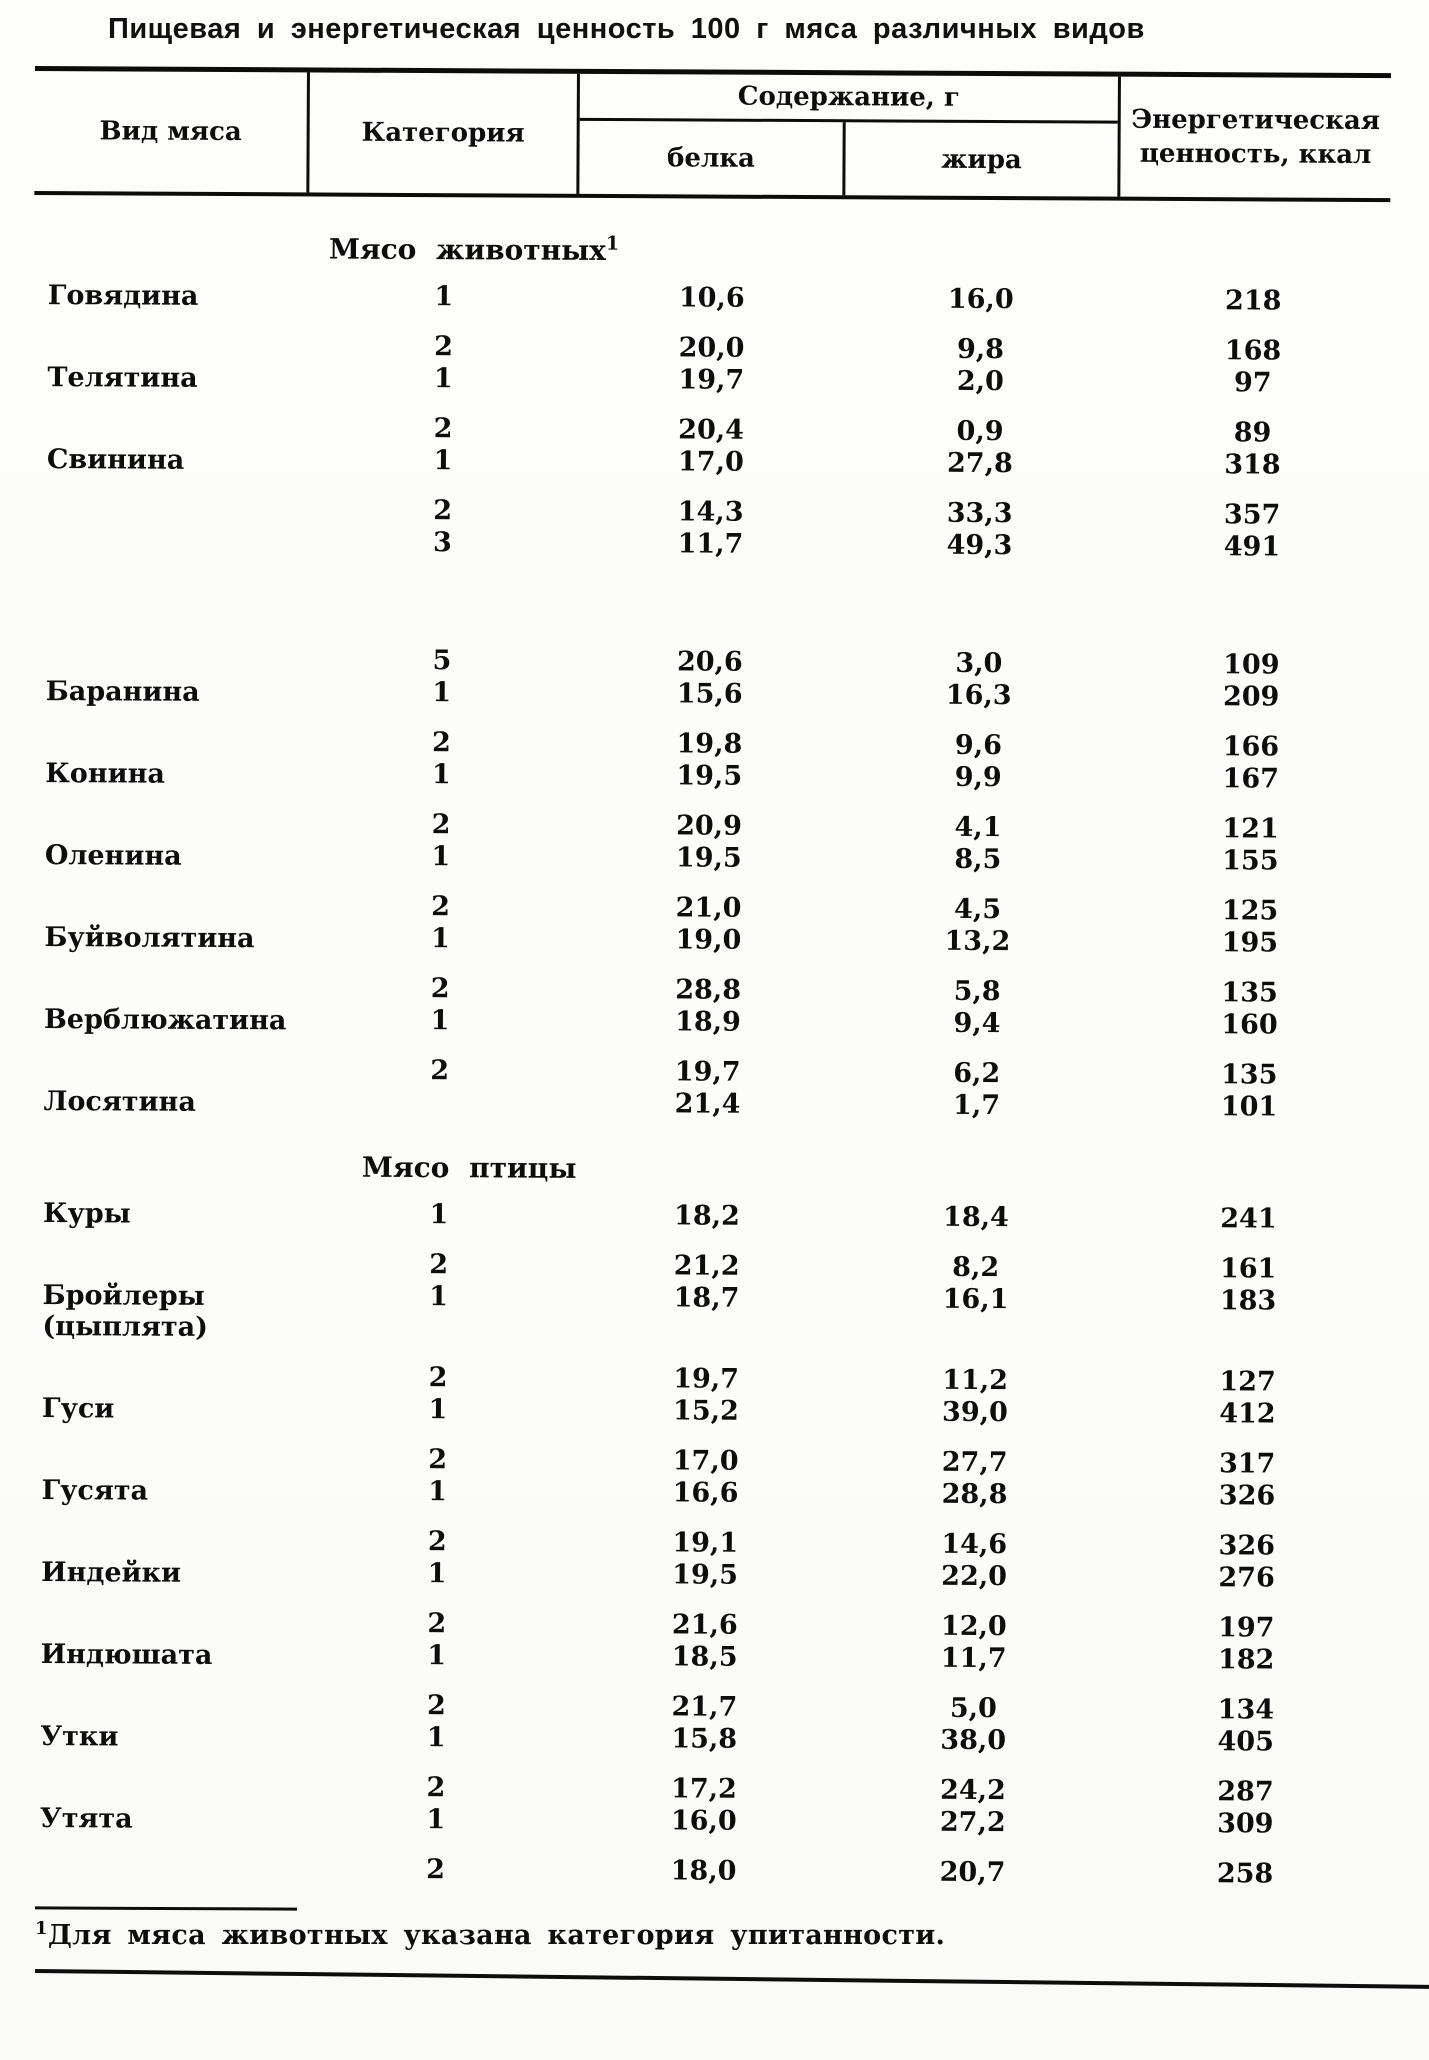  I want to click on cell-protein: 19,7, so click(706, 1379).